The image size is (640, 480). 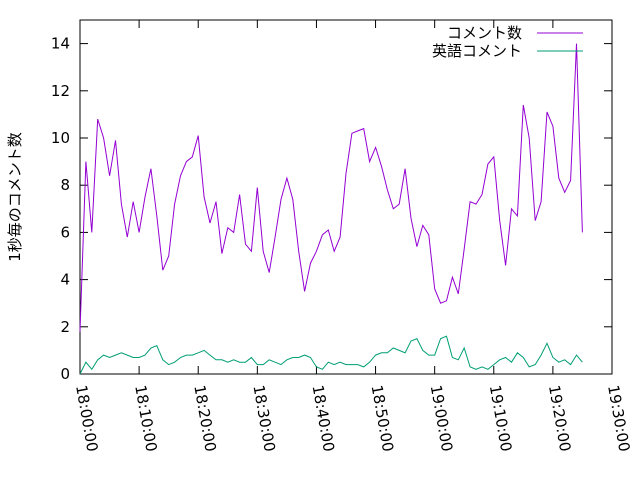 I want to click on y-tick-label: 6, so click(x=65, y=232).